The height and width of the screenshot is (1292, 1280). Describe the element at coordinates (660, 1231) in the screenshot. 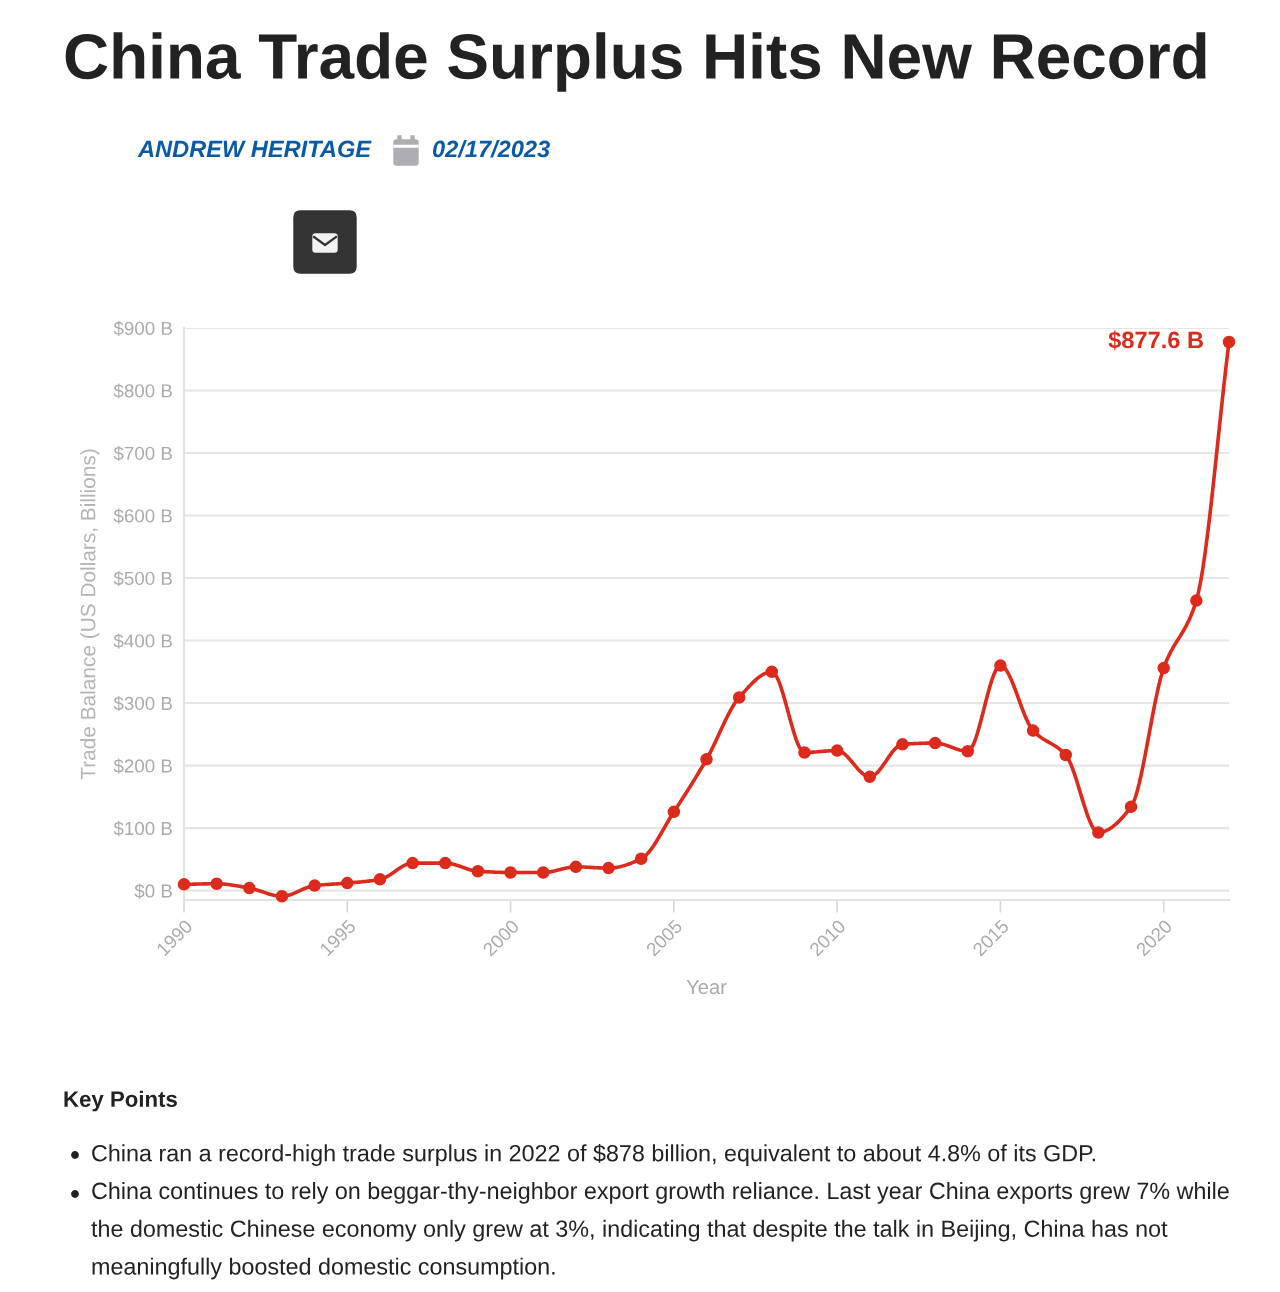

I see `text: China continues to rely on beggar-thy-neighbor export growth reliance. Last year China exports grew 7% while the domestic Chinese economy only grew at 3%, indicating that despite the talk in Beijing, China has not meaningfully boosted domestic consumption.` at that location.